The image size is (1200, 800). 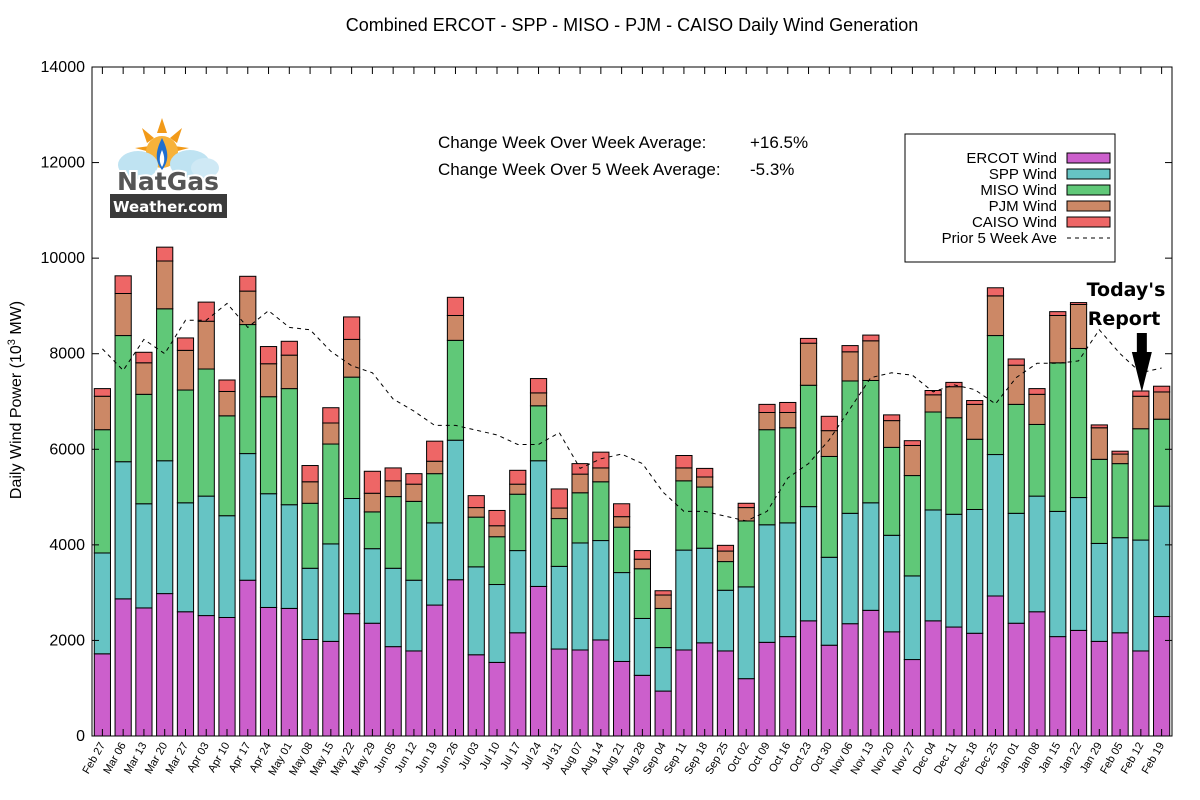 I want to click on legend-label-miso-wind: MISO Wind, so click(x=1018, y=190).